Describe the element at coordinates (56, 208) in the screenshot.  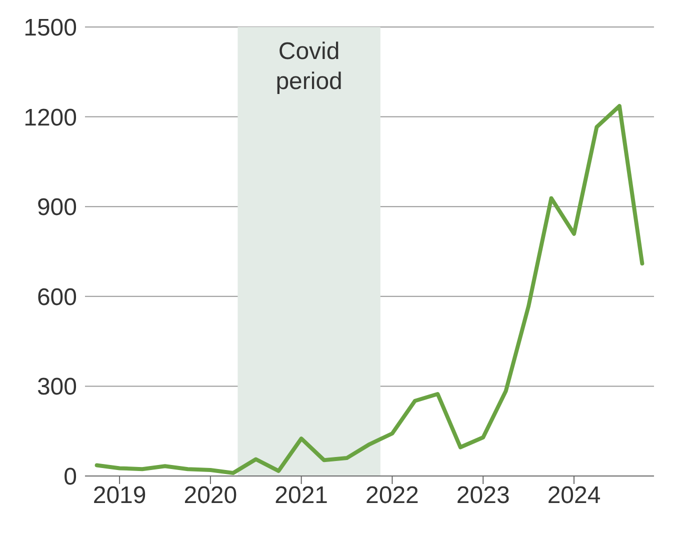
I see `y-tick-label: 900` at that location.